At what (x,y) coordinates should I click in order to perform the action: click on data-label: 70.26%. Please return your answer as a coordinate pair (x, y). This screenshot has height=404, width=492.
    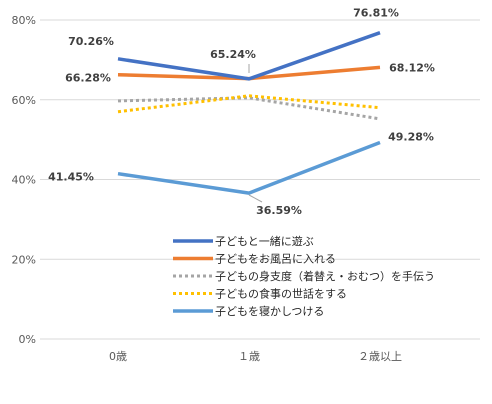
    Looking at the image, I should click on (91, 41).